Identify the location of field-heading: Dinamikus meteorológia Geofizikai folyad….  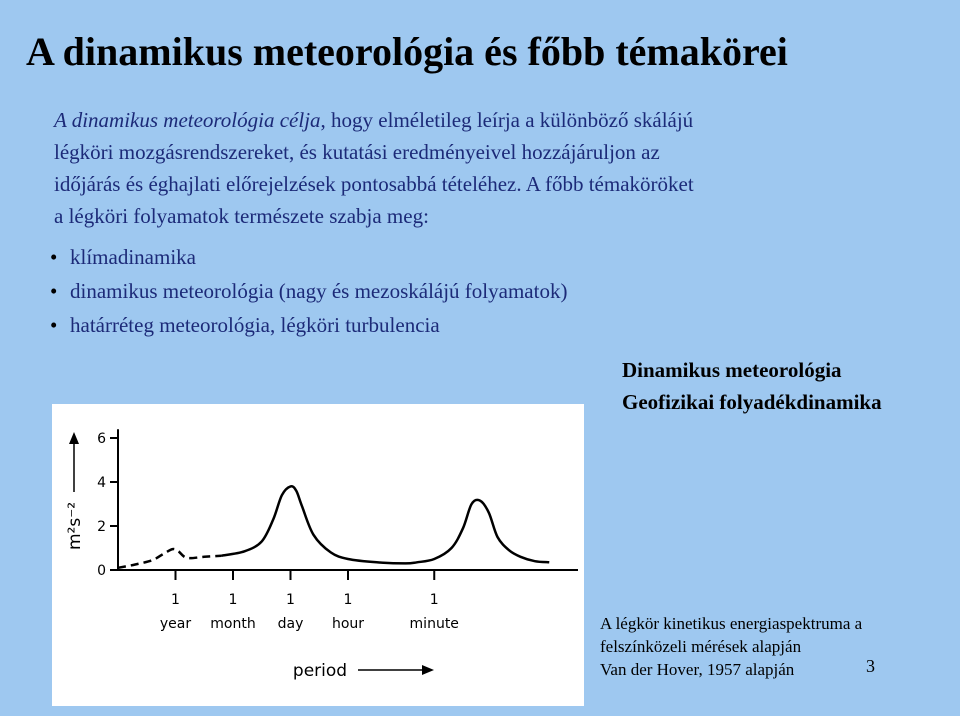
(752, 386).